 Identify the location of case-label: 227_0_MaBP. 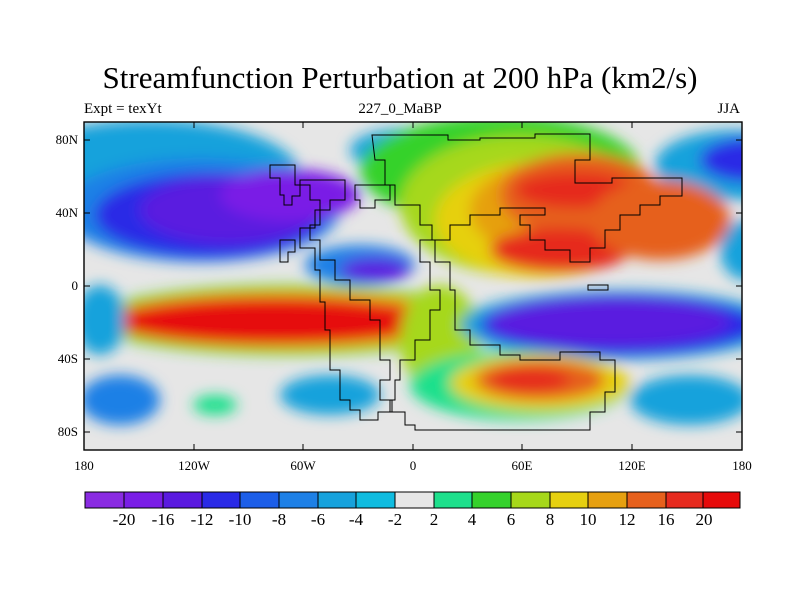
(400, 109).